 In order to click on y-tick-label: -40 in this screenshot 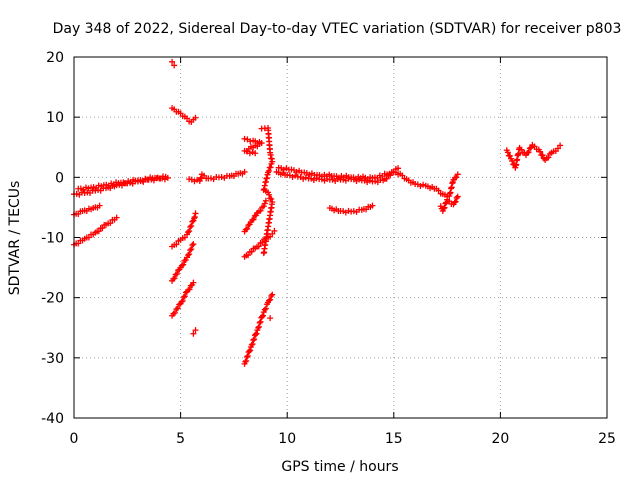, I will do `click(52, 419)`.